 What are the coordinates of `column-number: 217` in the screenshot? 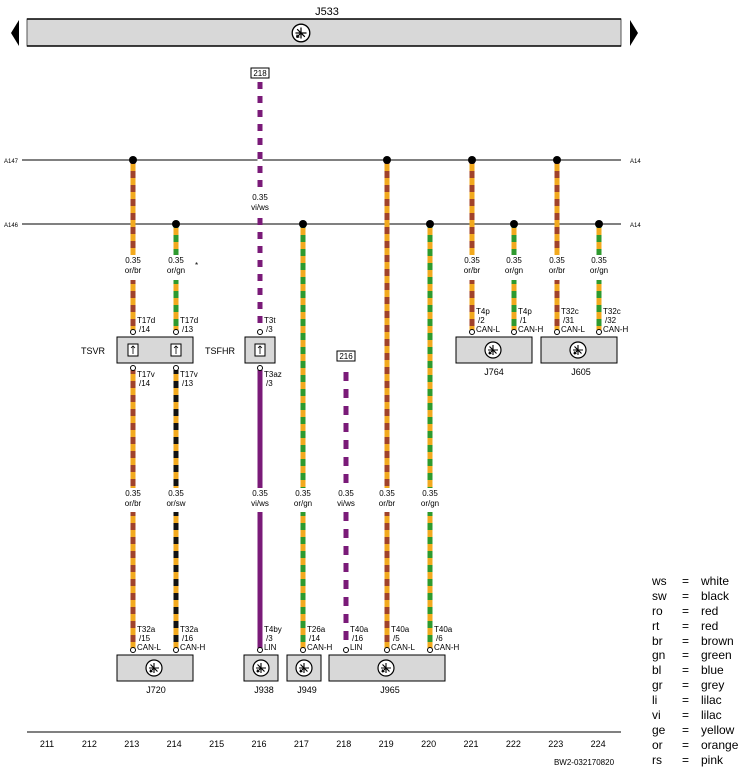 It's located at (301, 744).